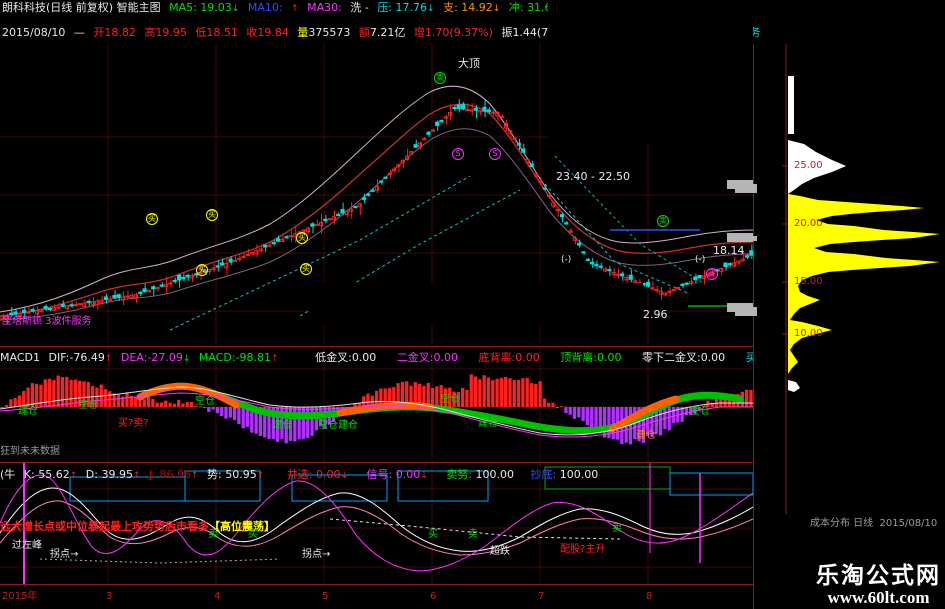  What do you see at coordinates (469, 63) in the screenshot?
I see `annotation-big-top: 大顶` at bounding box center [469, 63].